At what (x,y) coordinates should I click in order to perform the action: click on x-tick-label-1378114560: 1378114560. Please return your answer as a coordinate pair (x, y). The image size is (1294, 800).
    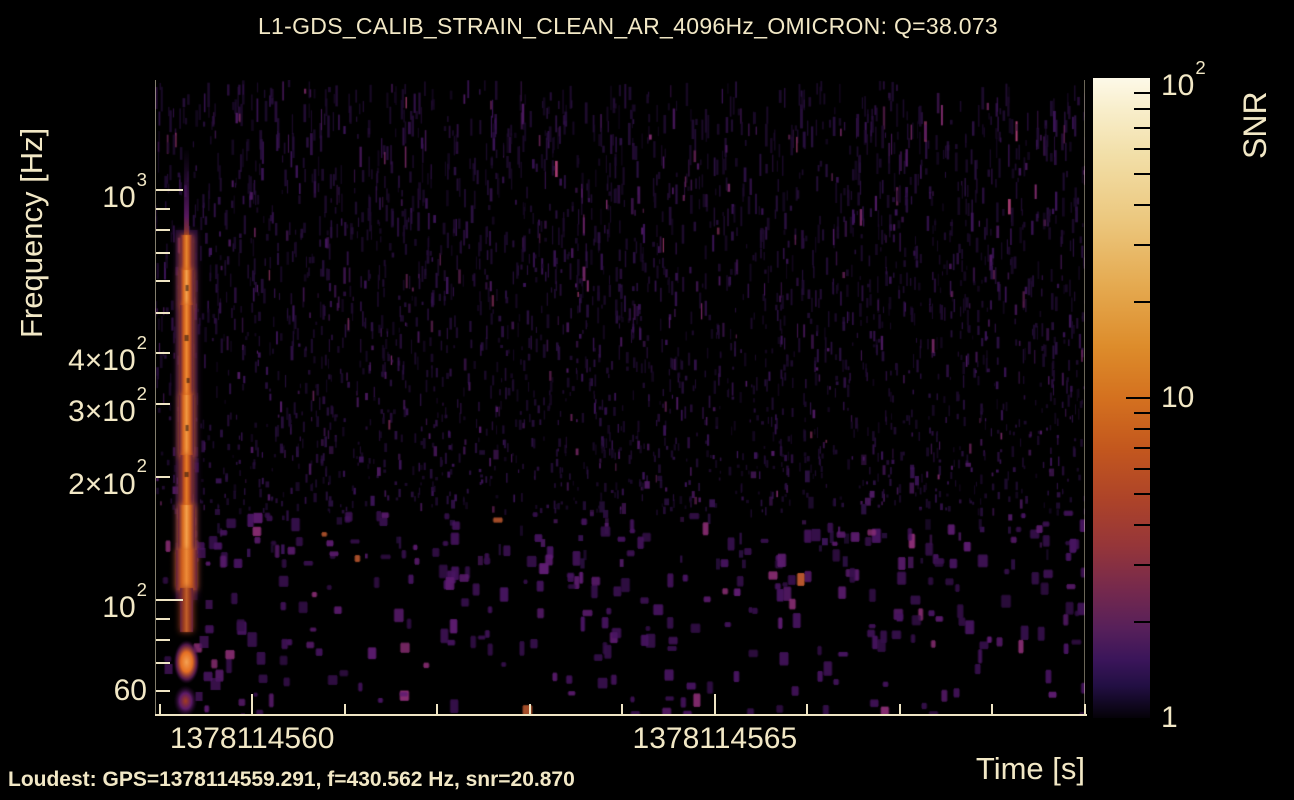
    Looking at the image, I should click on (252, 738).